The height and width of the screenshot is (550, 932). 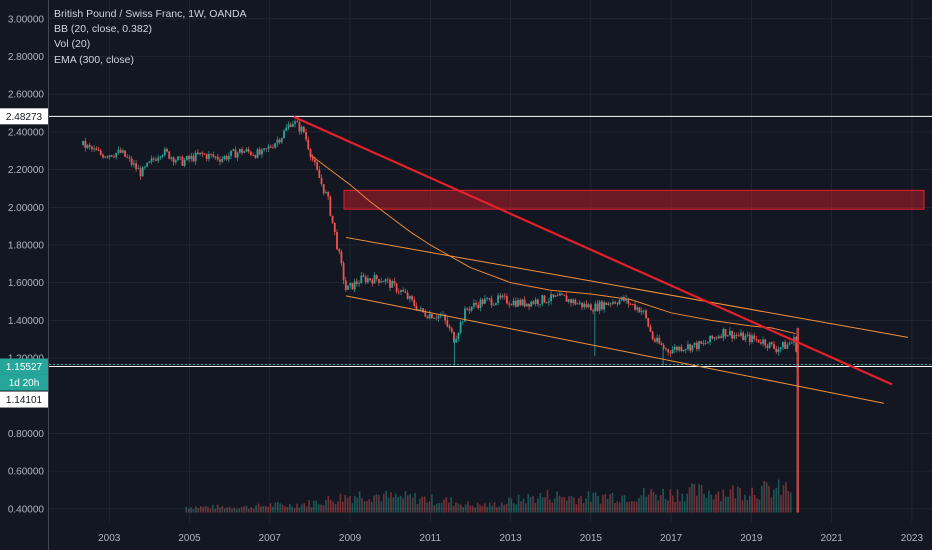 What do you see at coordinates (24, 116) in the screenshot?
I see `price-badge-bg` at bounding box center [24, 116].